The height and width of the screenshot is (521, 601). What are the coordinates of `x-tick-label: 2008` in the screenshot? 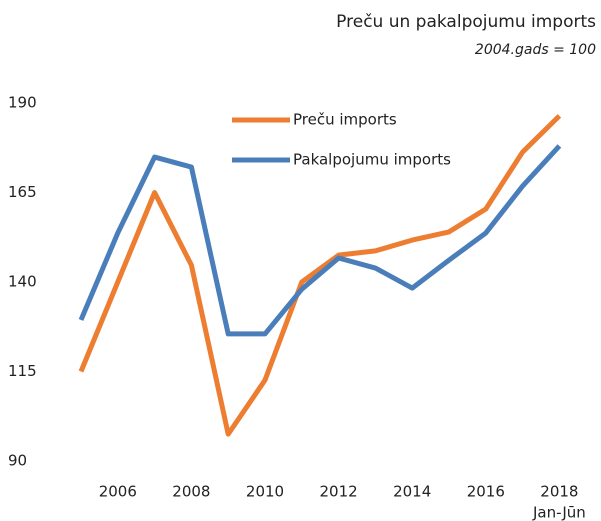 It's located at (191, 492).